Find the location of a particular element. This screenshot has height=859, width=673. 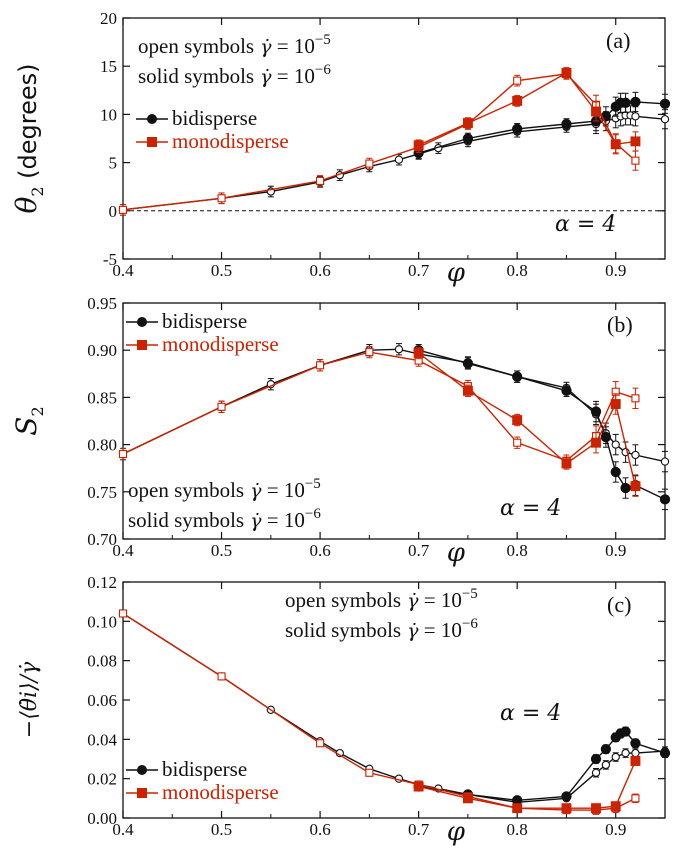

y-tick-label: 20 is located at coordinates (108, 18).